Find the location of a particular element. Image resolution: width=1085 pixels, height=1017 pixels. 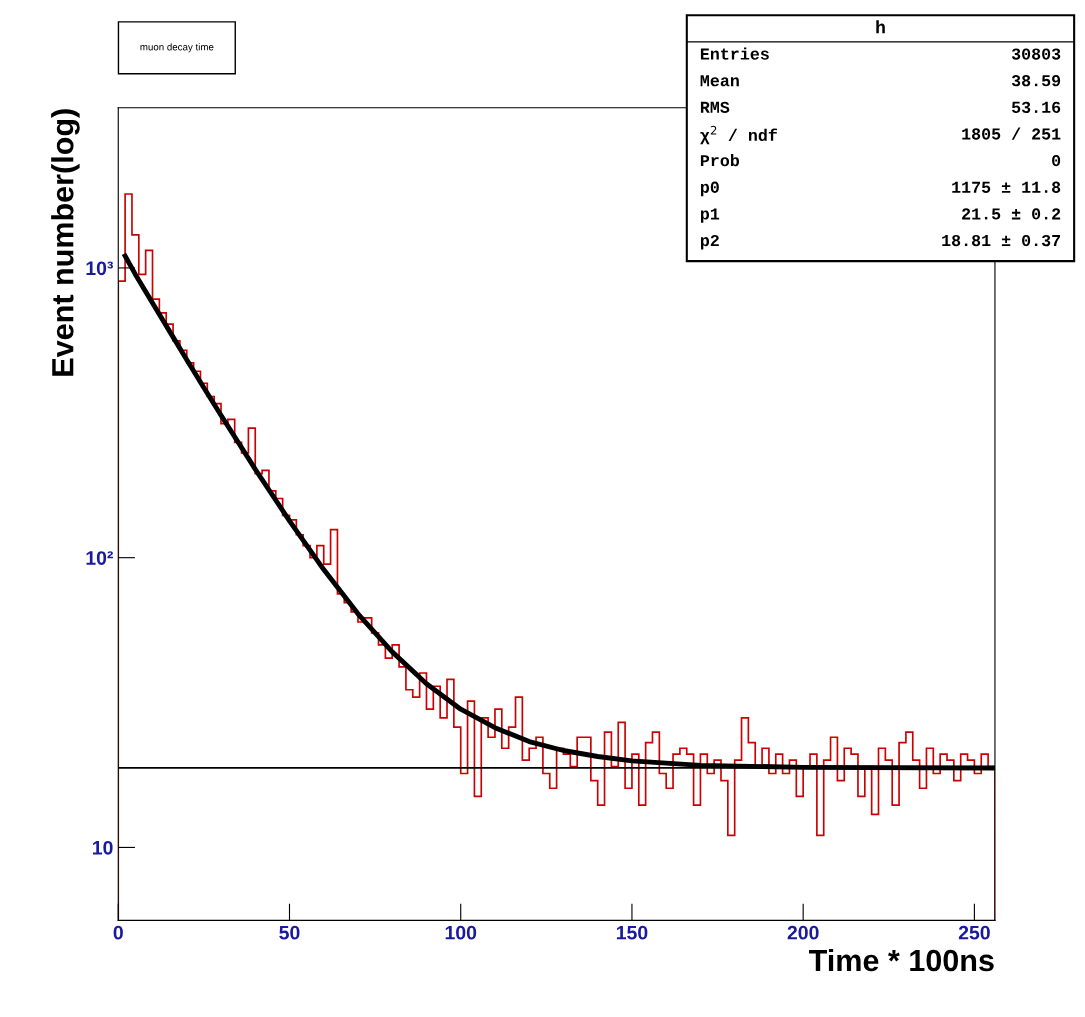

text: Entries 30803 is located at coordinates (880, 53).